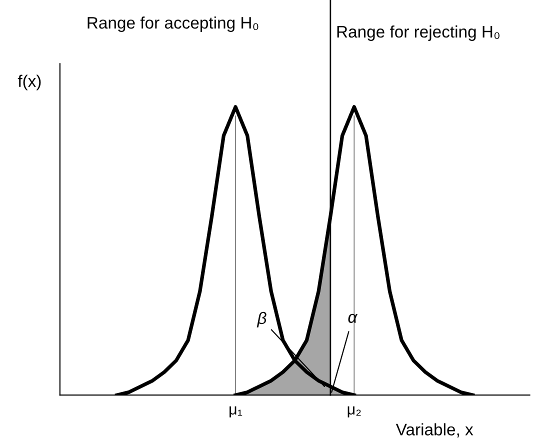 The height and width of the screenshot is (439, 540). I want to click on annotation: β, so click(261, 320).